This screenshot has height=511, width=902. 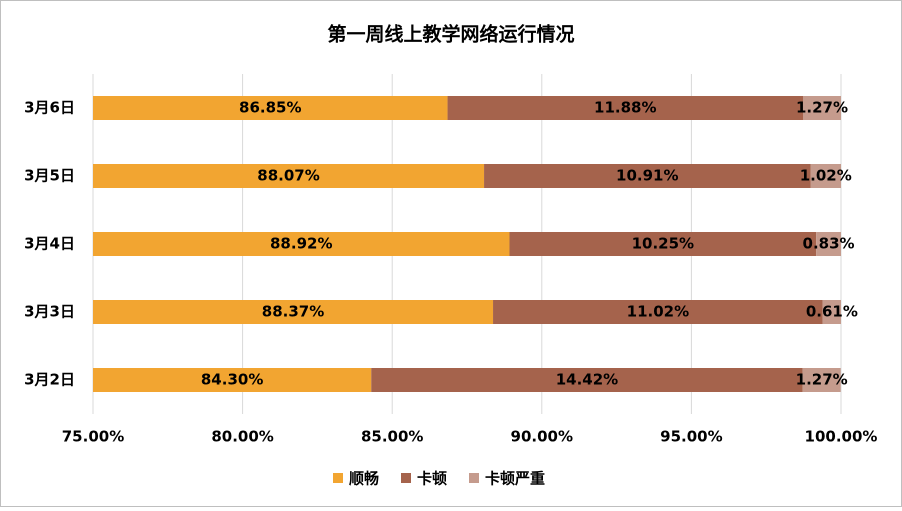 I want to click on data-label: 88.37%, so click(x=293, y=312).